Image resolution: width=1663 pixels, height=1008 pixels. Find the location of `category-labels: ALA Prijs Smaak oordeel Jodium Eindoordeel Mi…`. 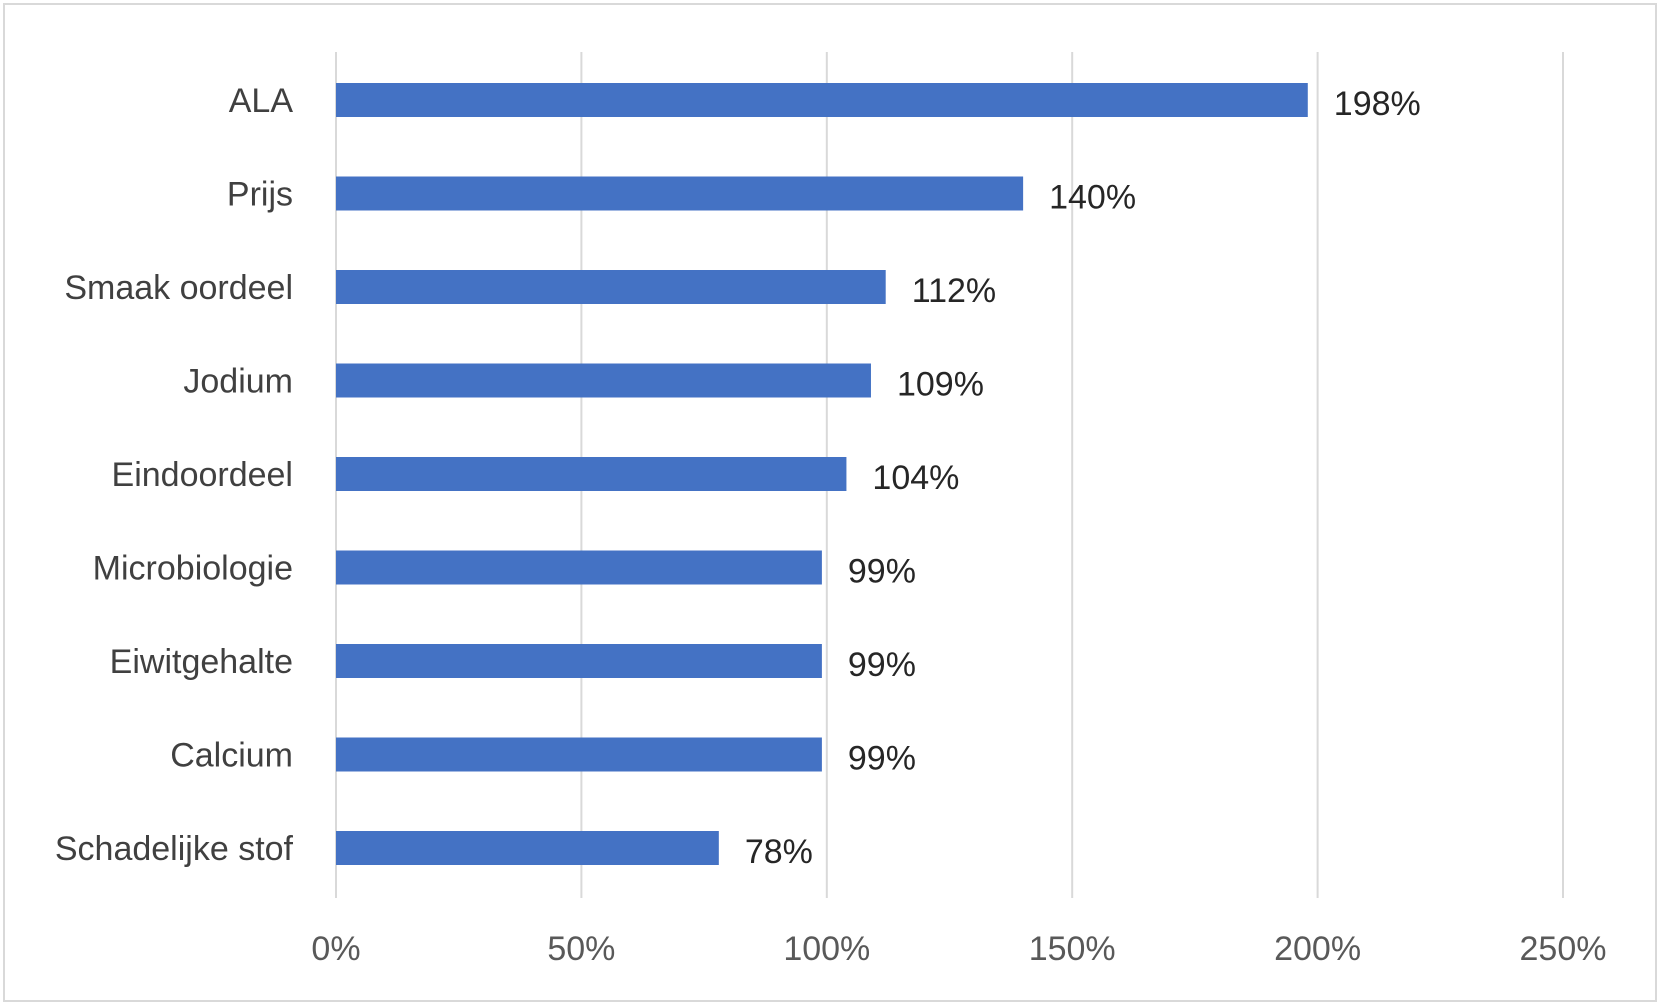

category-labels: ALA Prijs Smaak oordeel Jodium Eindoordeel Mi… is located at coordinates (174, 475).